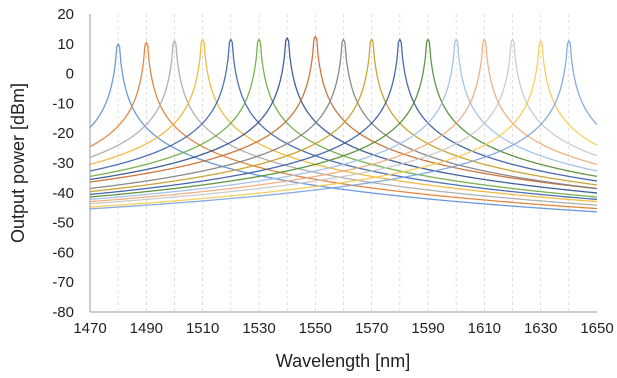 This screenshot has width=617, height=378. What do you see at coordinates (63, 252) in the screenshot?
I see `y-tick-label: -60` at bounding box center [63, 252].